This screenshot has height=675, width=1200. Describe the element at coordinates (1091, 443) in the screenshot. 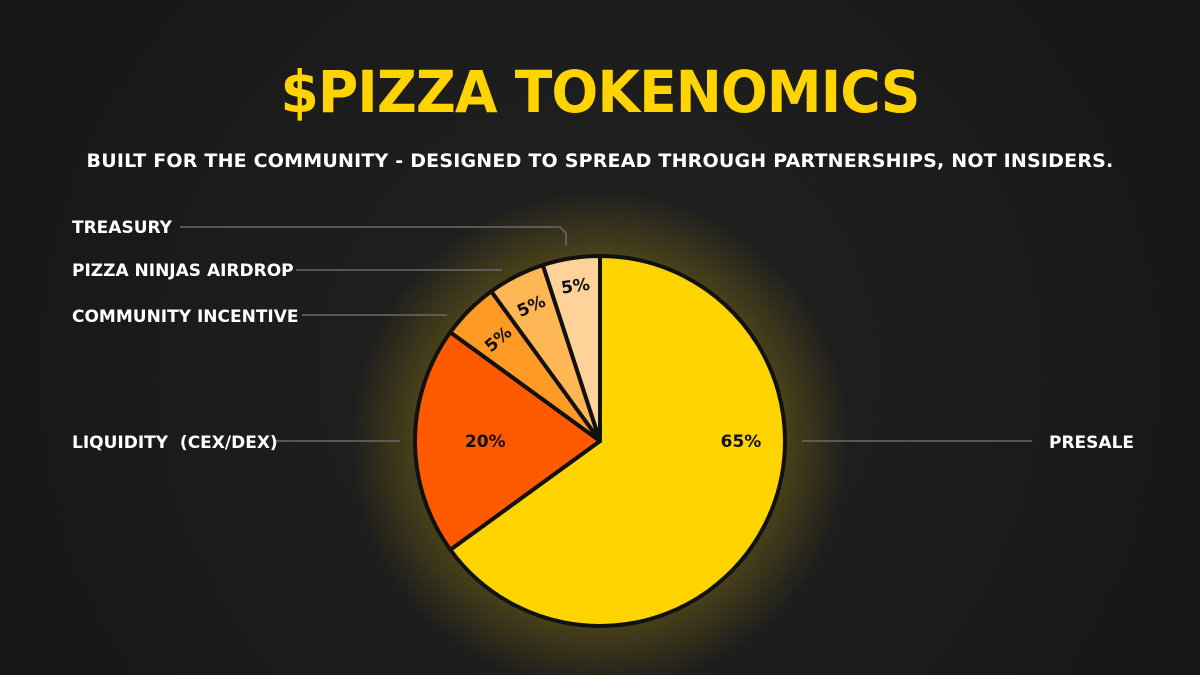

I see `slice-label-presale: PRESALE` at that location.